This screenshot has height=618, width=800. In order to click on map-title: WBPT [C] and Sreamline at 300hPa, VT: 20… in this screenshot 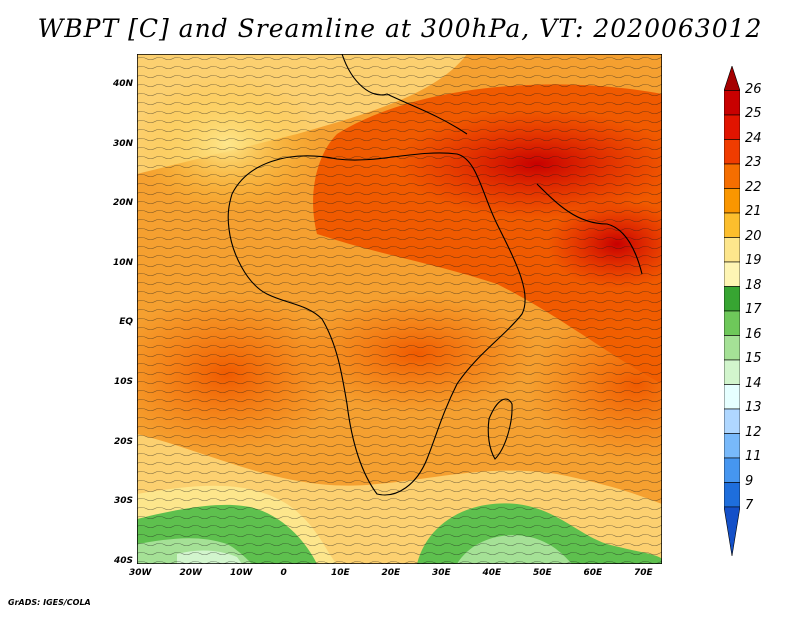, I will do `click(400, 28)`.